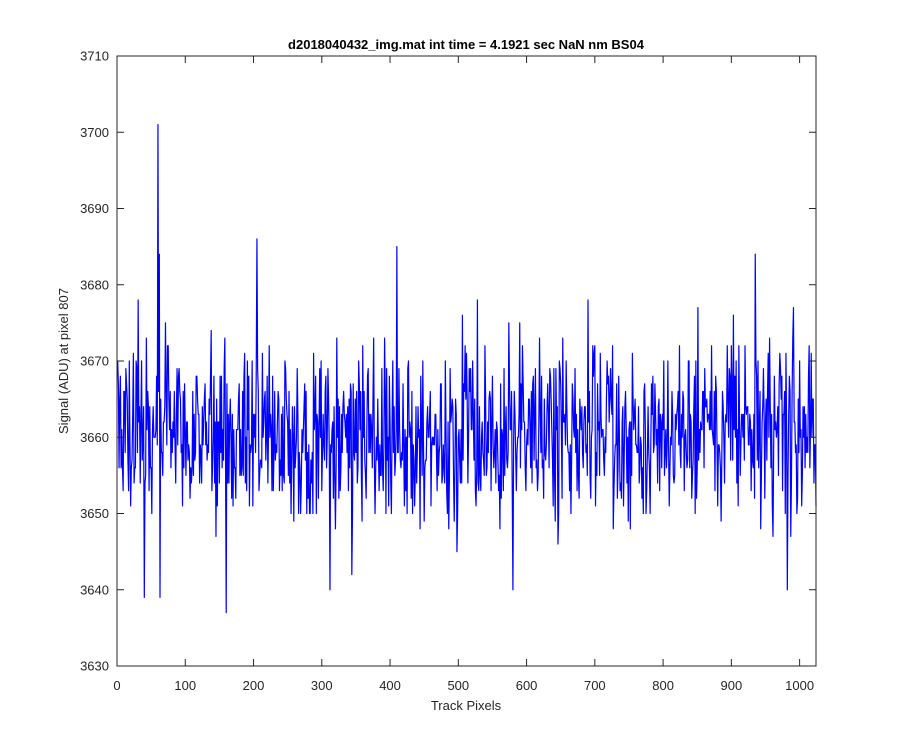  Describe the element at coordinates (322, 685) in the screenshot. I see `x-tick-label: 300` at that location.